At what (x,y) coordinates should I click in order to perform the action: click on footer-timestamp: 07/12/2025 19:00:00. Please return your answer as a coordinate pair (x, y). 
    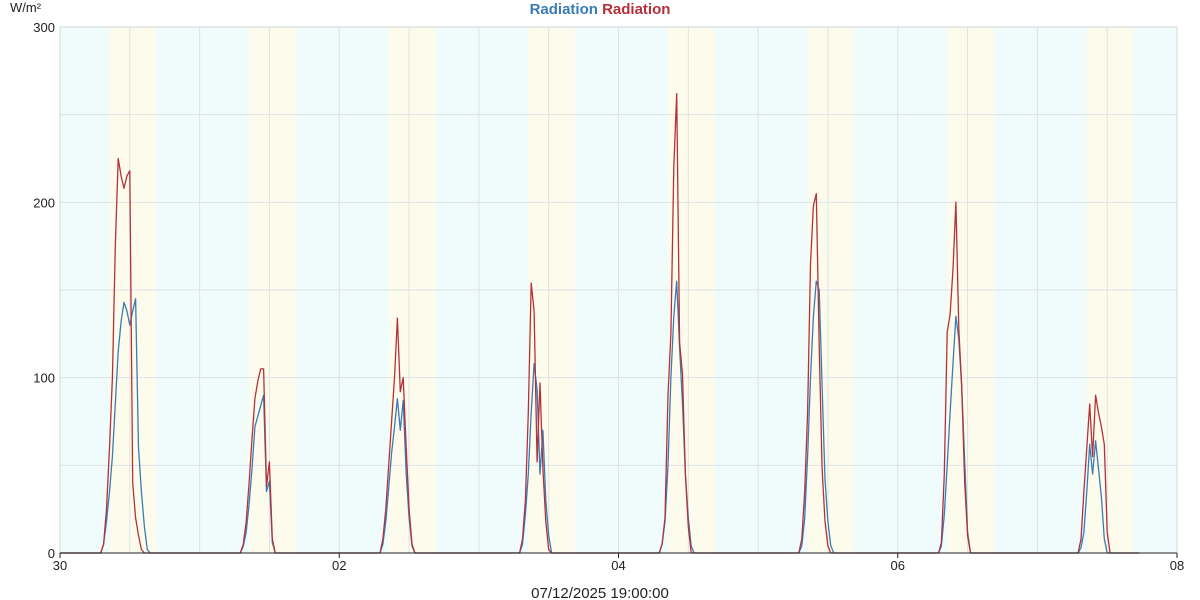
    Looking at the image, I should click on (600, 592).